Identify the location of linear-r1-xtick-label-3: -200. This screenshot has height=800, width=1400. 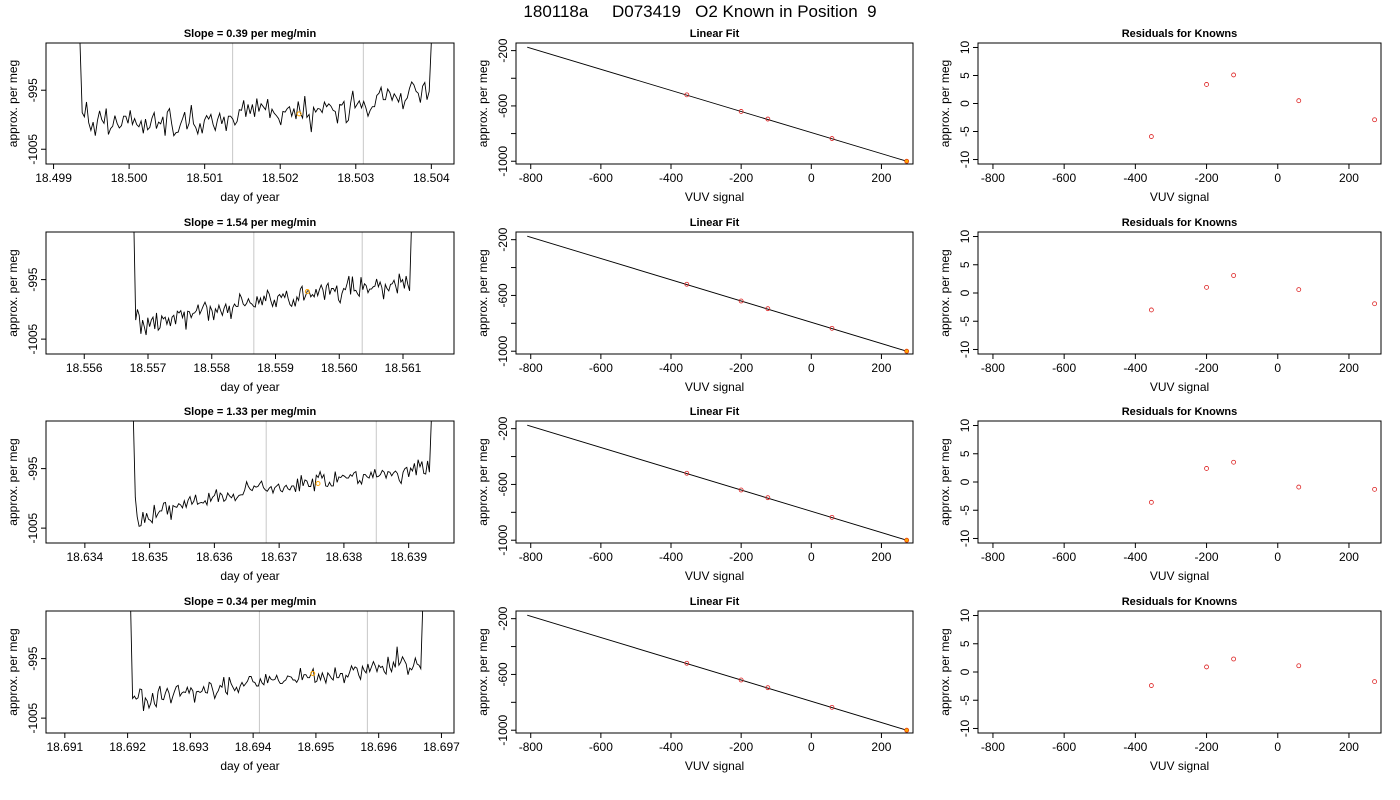
(741, 368).